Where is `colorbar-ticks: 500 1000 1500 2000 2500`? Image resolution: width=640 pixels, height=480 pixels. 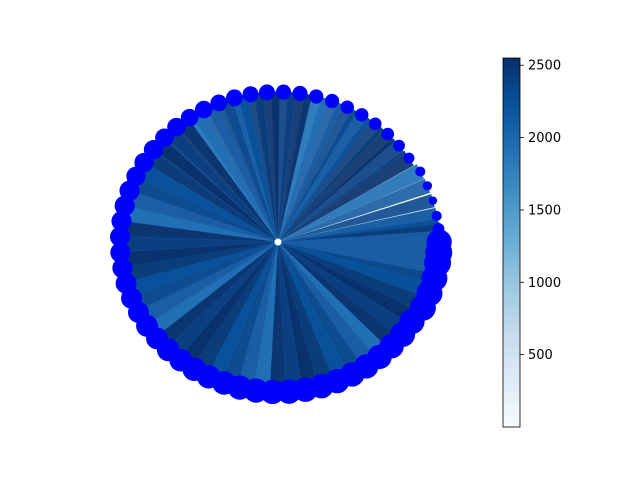 colorbar-ticks: 500 1000 1500 2000 2500 is located at coordinates (540, 211).